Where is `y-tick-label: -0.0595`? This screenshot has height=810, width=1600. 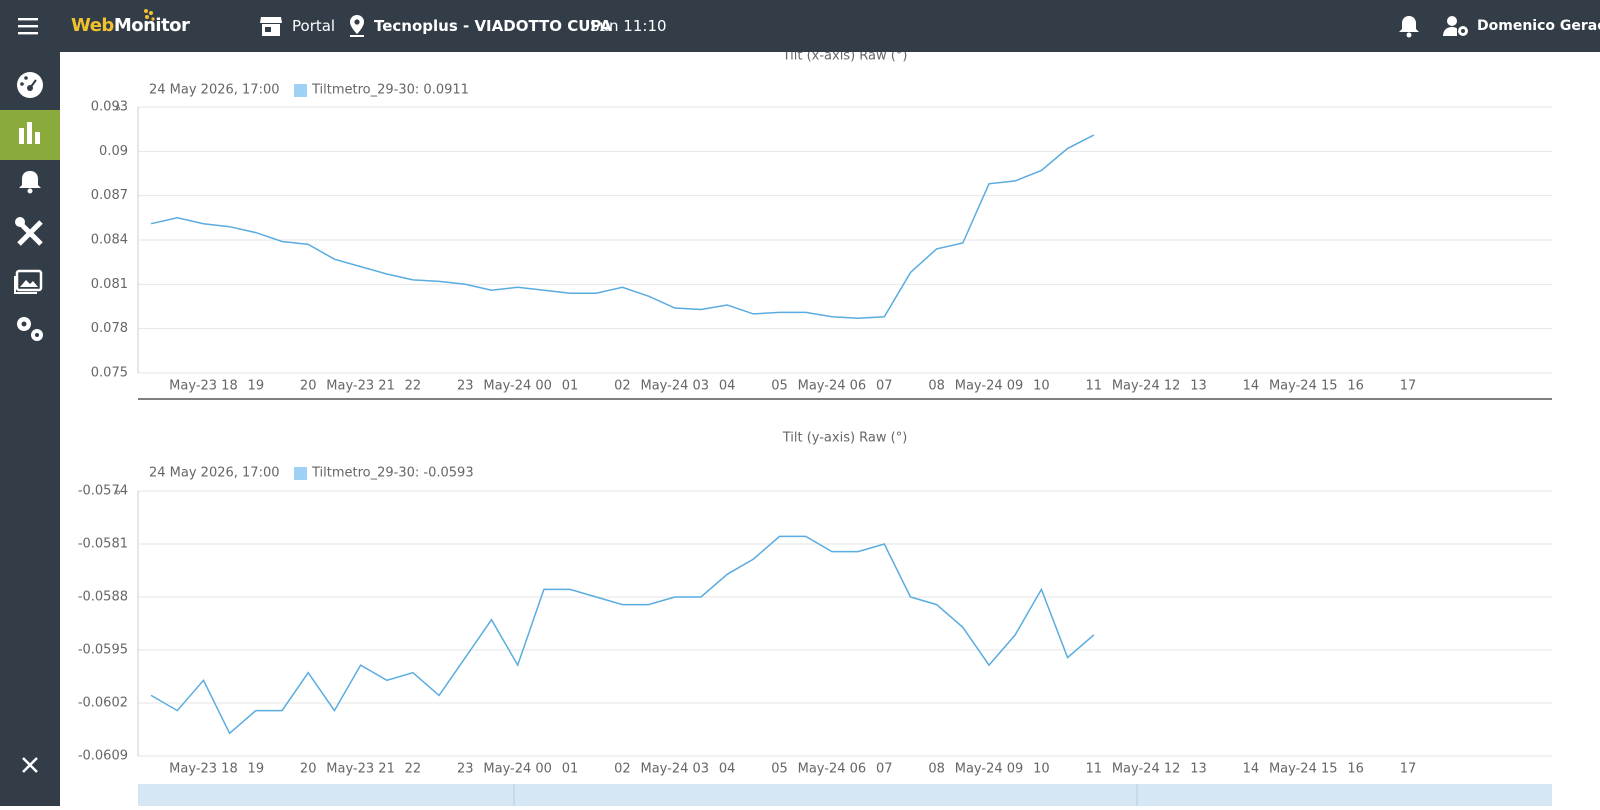 y-tick-label: -0.0595 is located at coordinates (103, 650).